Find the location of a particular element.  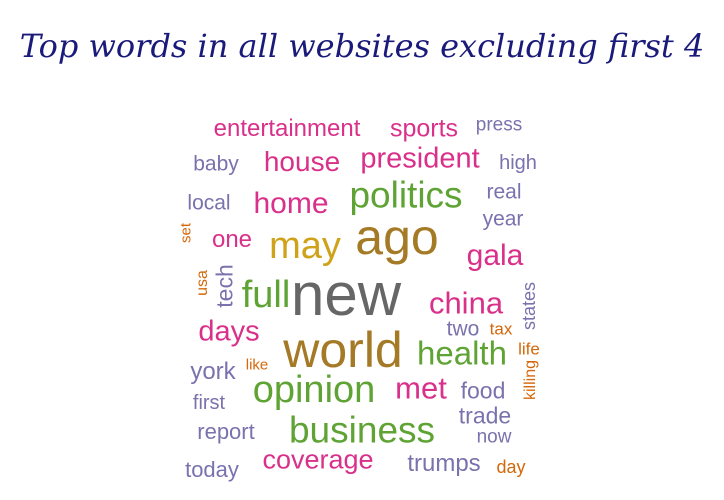

word-one: one is located at coordinates (232, 239).